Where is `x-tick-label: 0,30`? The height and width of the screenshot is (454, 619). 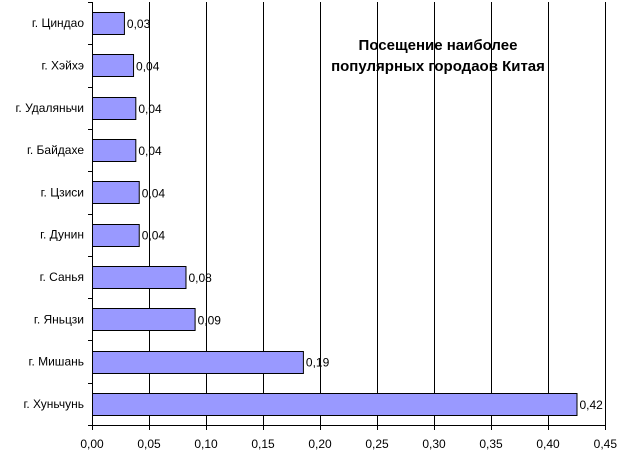 x-tick-label: 0,30 is located at coordinates (434, 444).